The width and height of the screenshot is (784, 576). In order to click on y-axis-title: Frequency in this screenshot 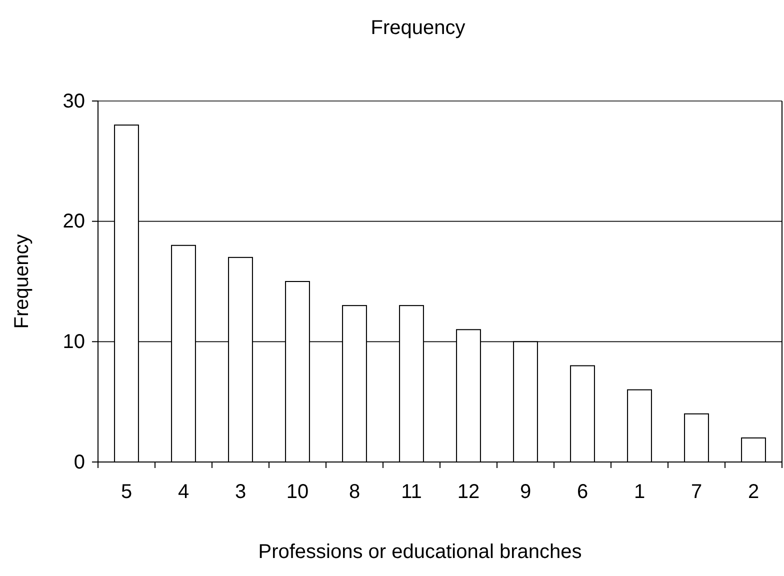, I will do `click(22, 281)`.